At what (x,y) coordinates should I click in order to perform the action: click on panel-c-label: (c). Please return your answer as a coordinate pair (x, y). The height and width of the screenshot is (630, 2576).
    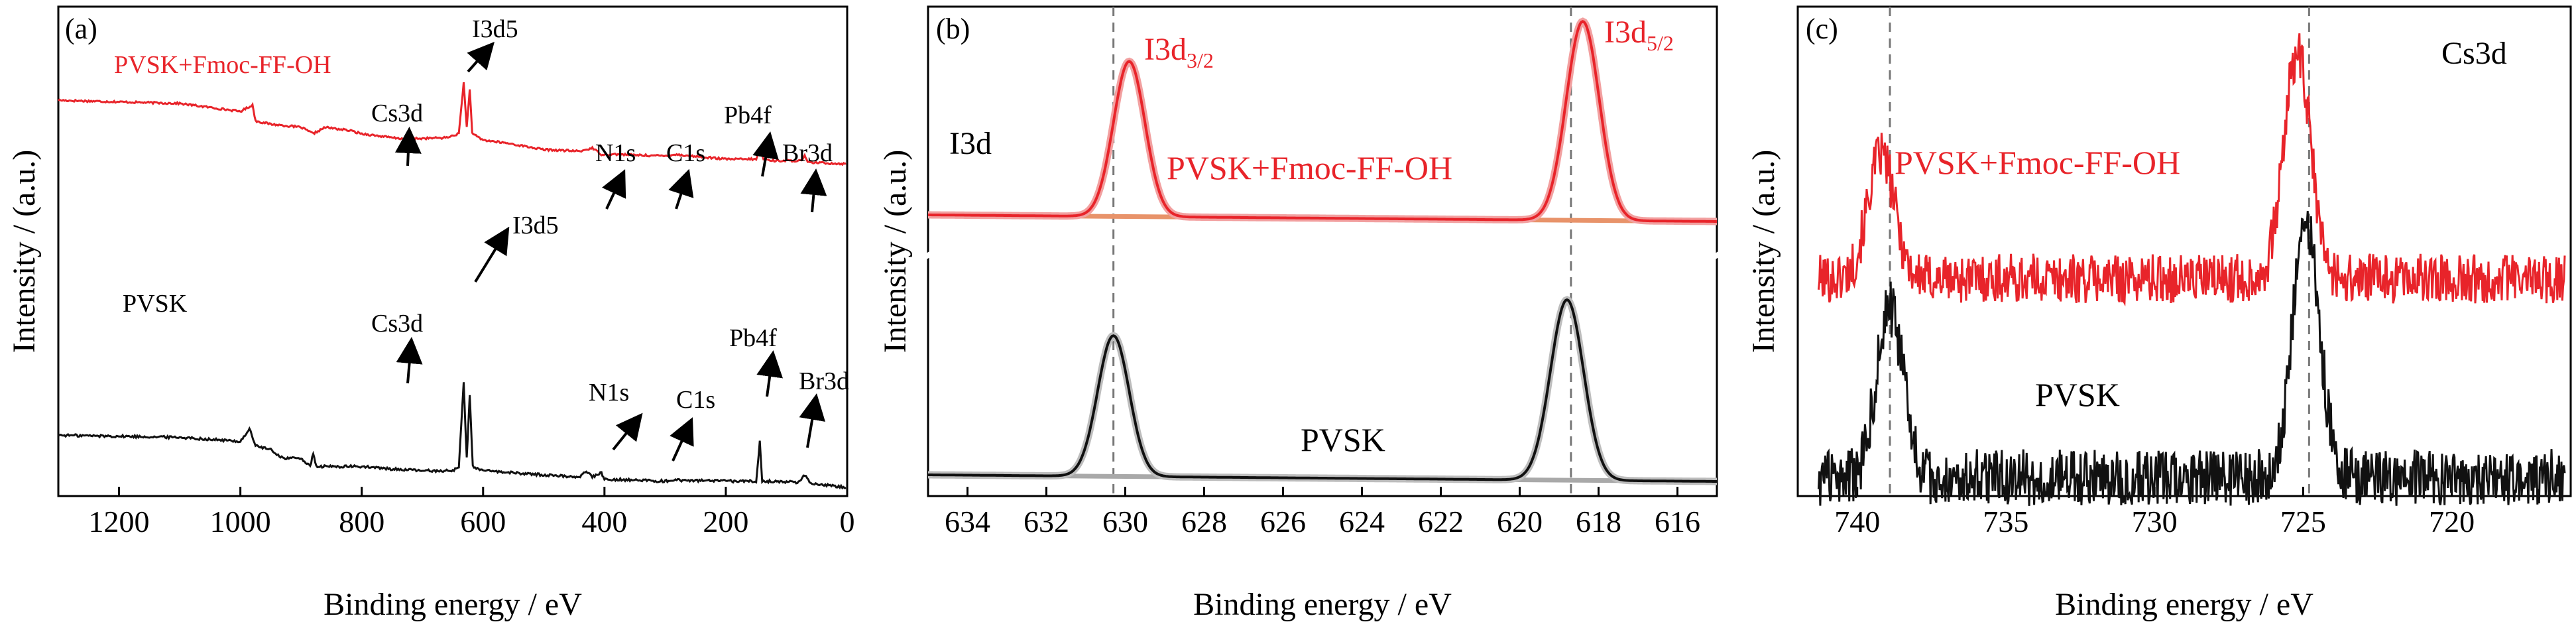
    Looking at the image, I should click on (1822, 29).